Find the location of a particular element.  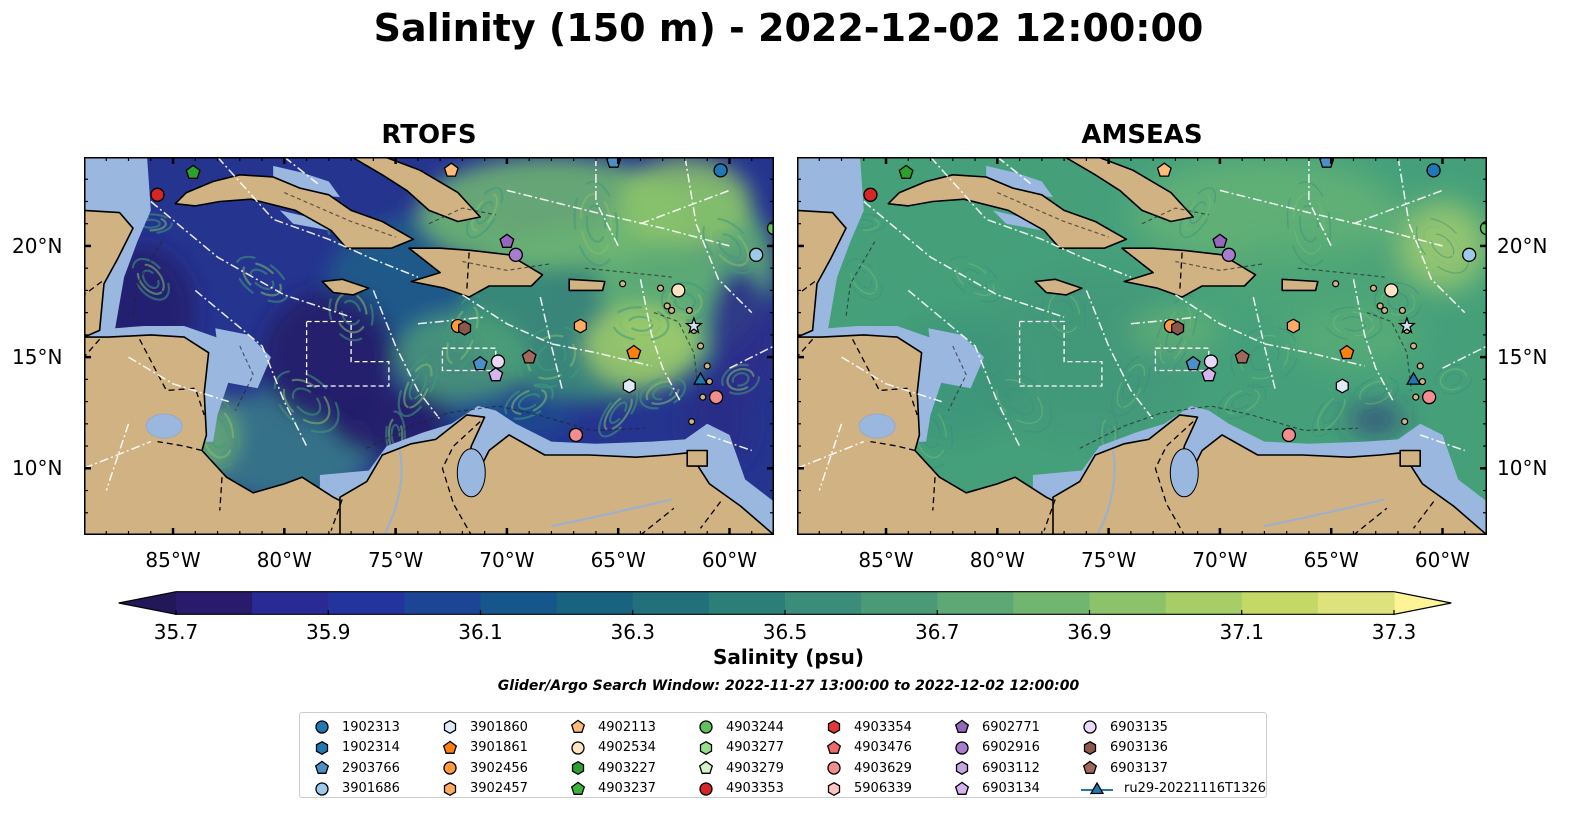

lon-tick-label: 75°W is located at coordinates (1108, 560).